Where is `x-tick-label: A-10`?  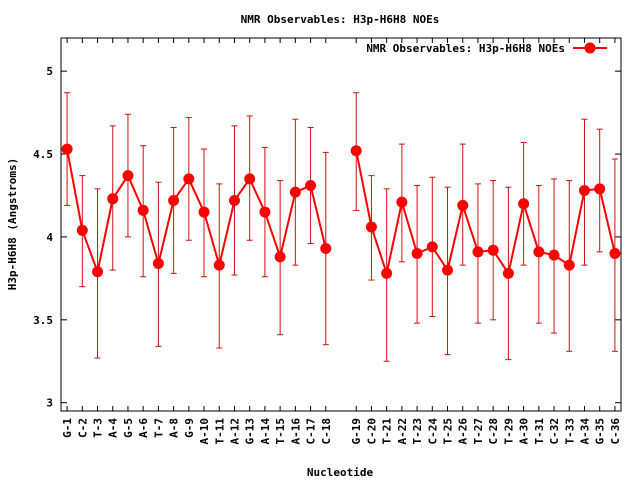 x-tick-label: A-10 is located at coordinates (204, 431).